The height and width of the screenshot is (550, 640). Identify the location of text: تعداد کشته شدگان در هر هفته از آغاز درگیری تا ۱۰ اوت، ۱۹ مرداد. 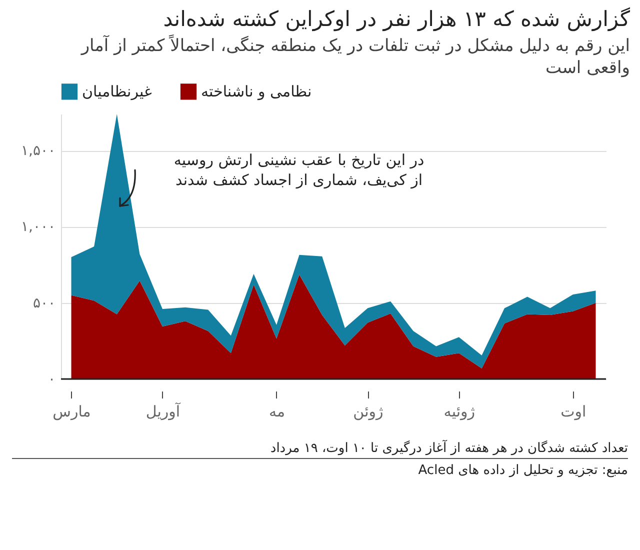
(448, 448).